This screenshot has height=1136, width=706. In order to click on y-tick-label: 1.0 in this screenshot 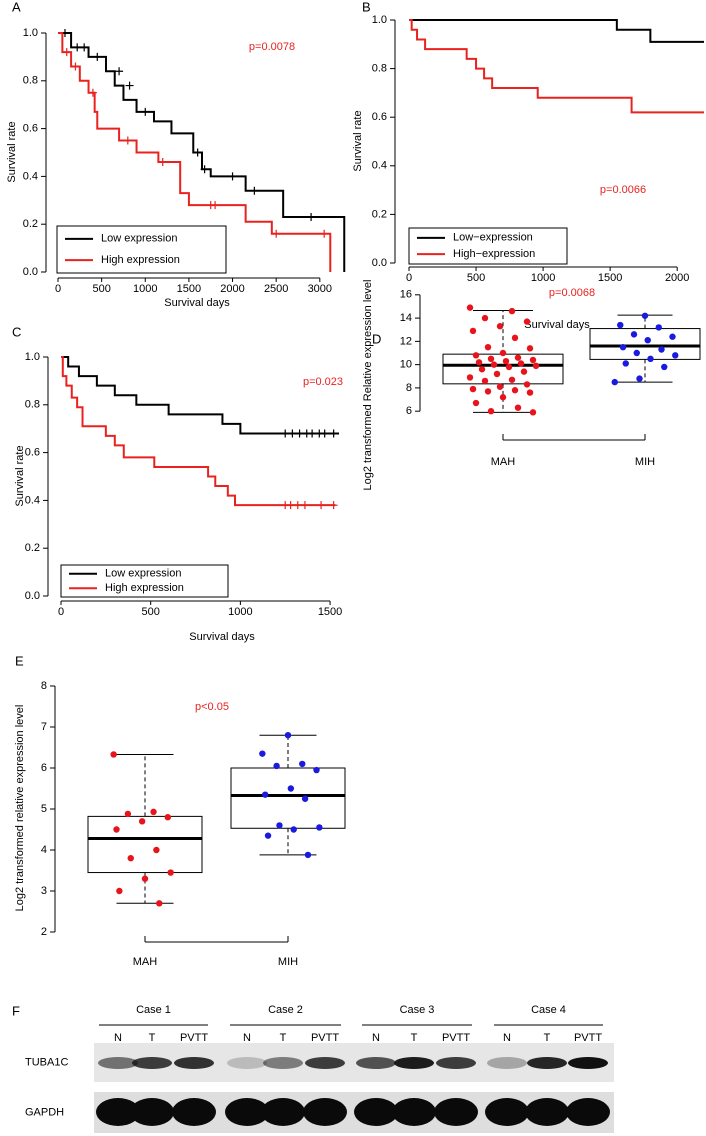, I will do `click(379, 20)`.